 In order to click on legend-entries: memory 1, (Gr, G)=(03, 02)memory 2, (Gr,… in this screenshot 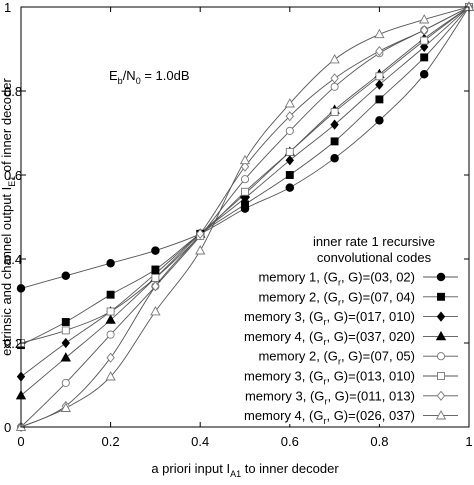, I will do `click(351, 348)`.